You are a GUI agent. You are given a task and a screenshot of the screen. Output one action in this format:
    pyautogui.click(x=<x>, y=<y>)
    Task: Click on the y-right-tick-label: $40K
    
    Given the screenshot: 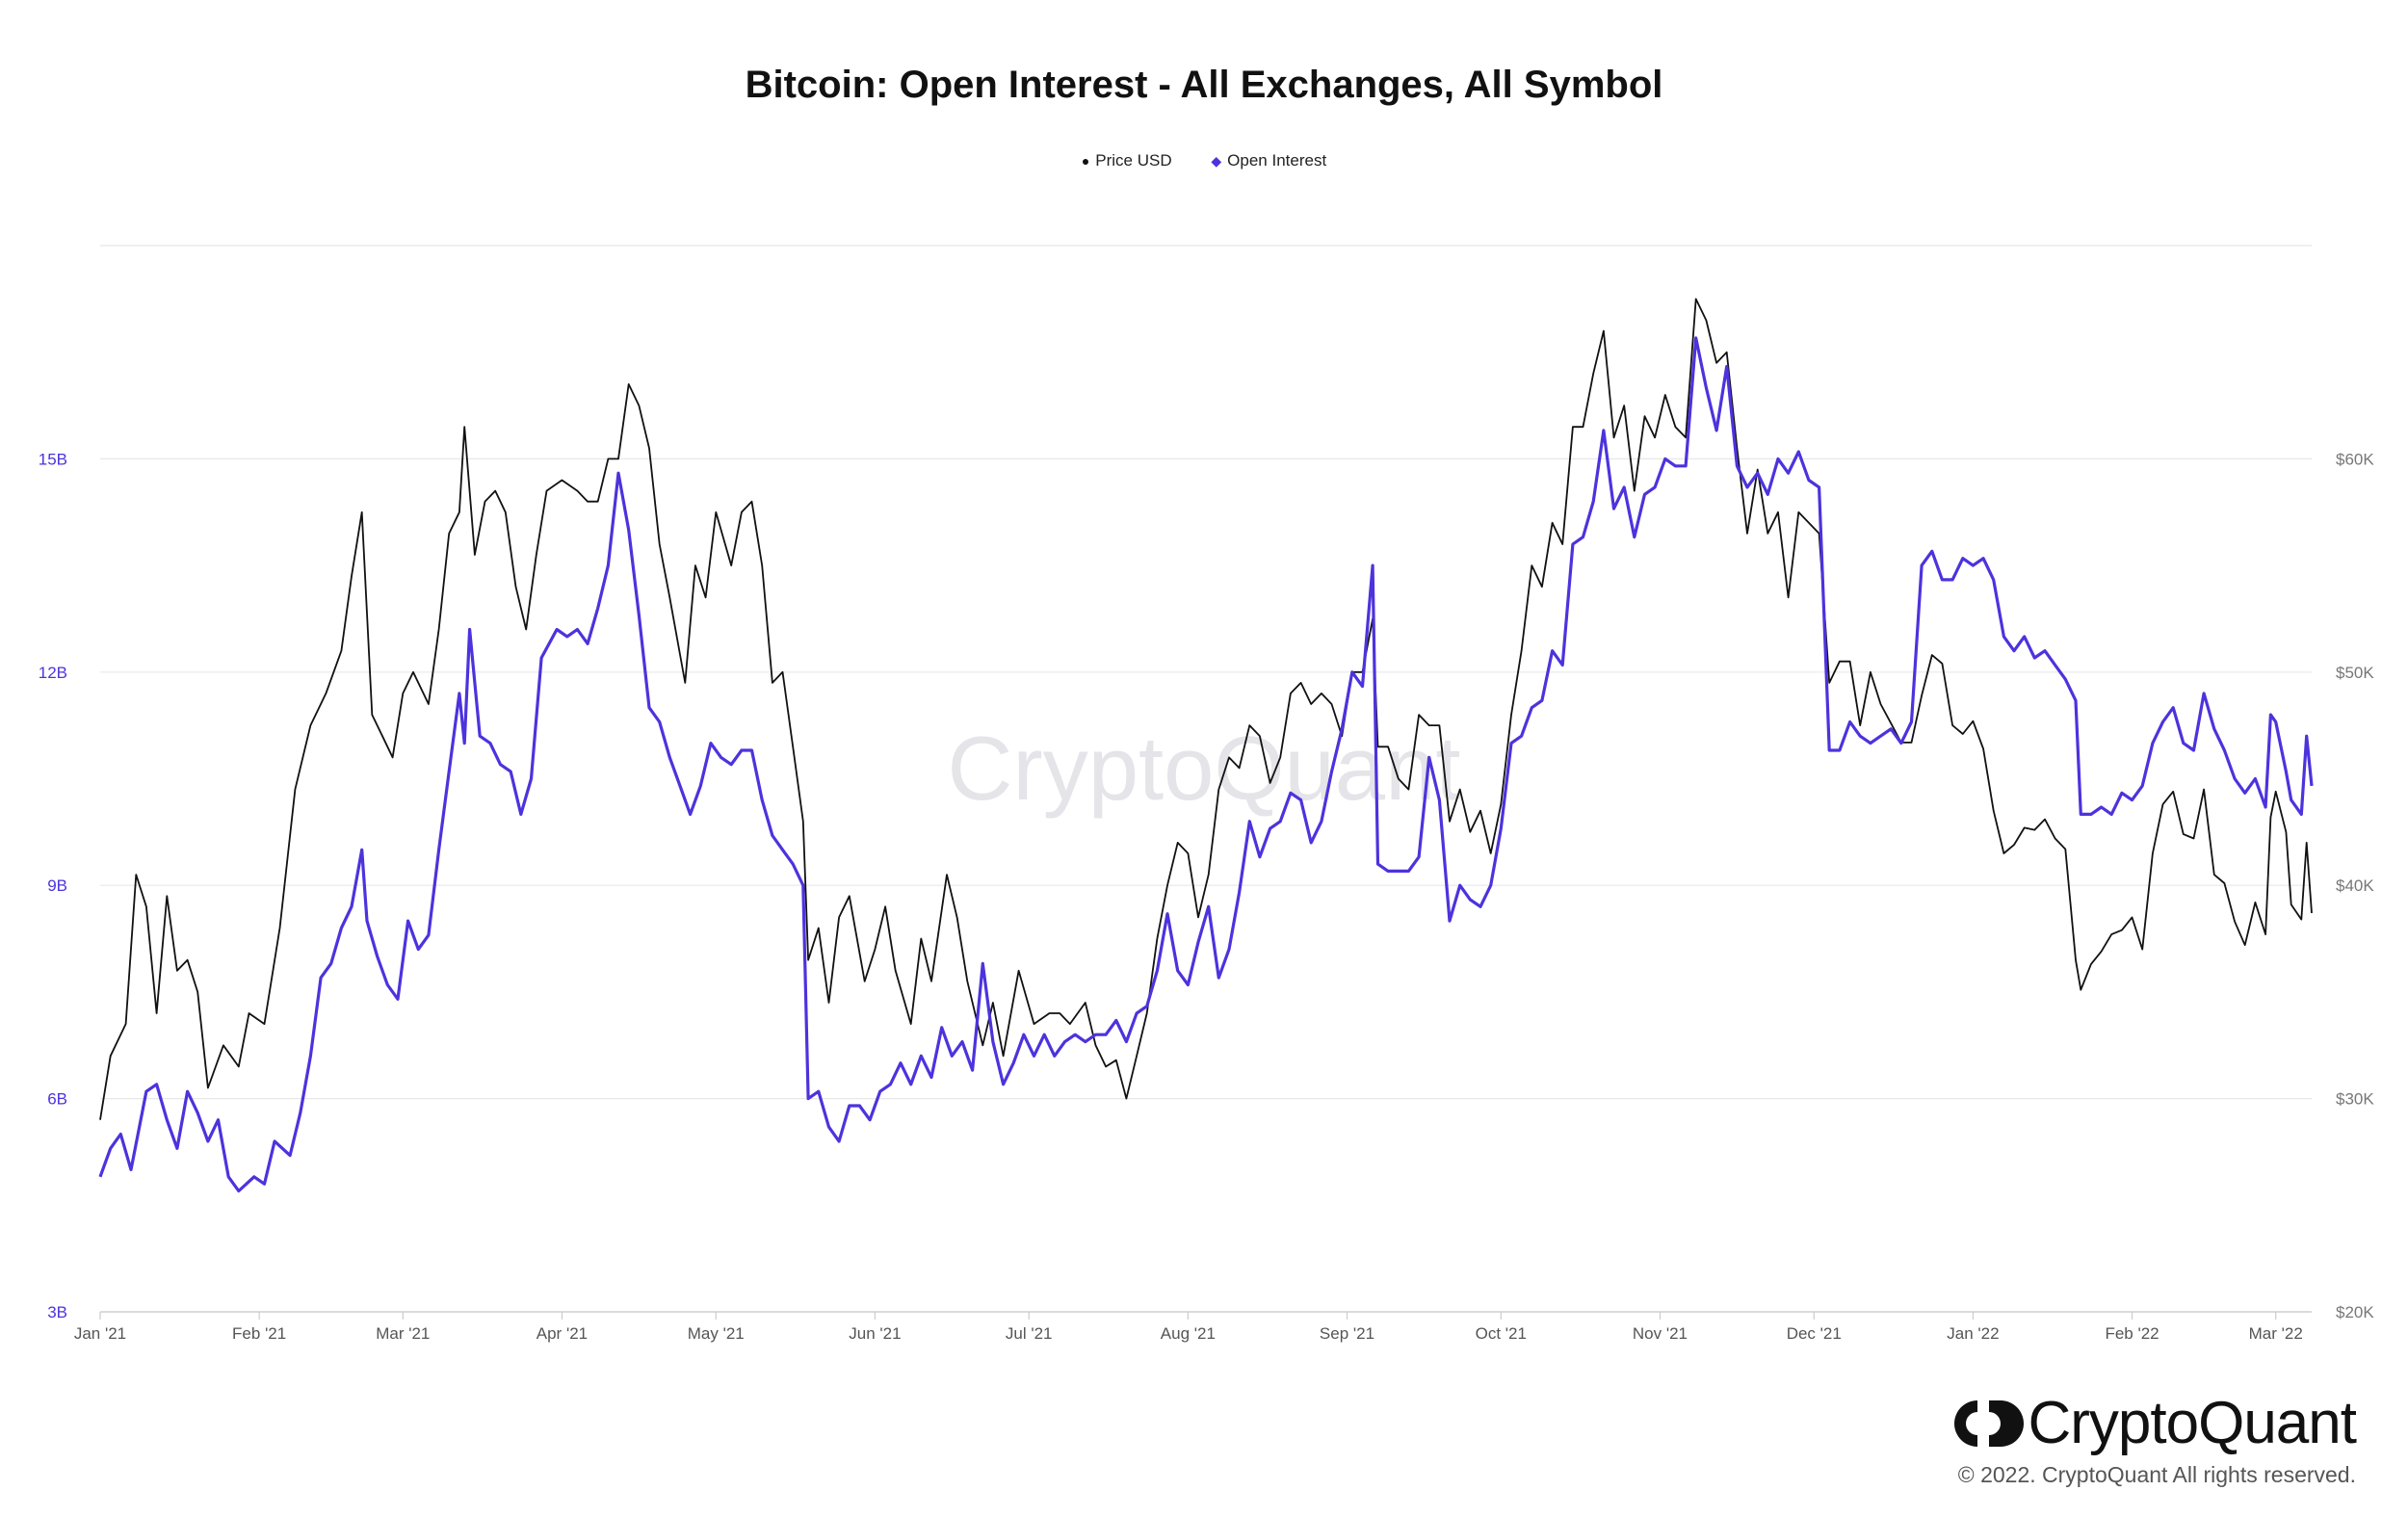 What is the action you would take?
    pyautogui.click(x=2355, y=885)
    